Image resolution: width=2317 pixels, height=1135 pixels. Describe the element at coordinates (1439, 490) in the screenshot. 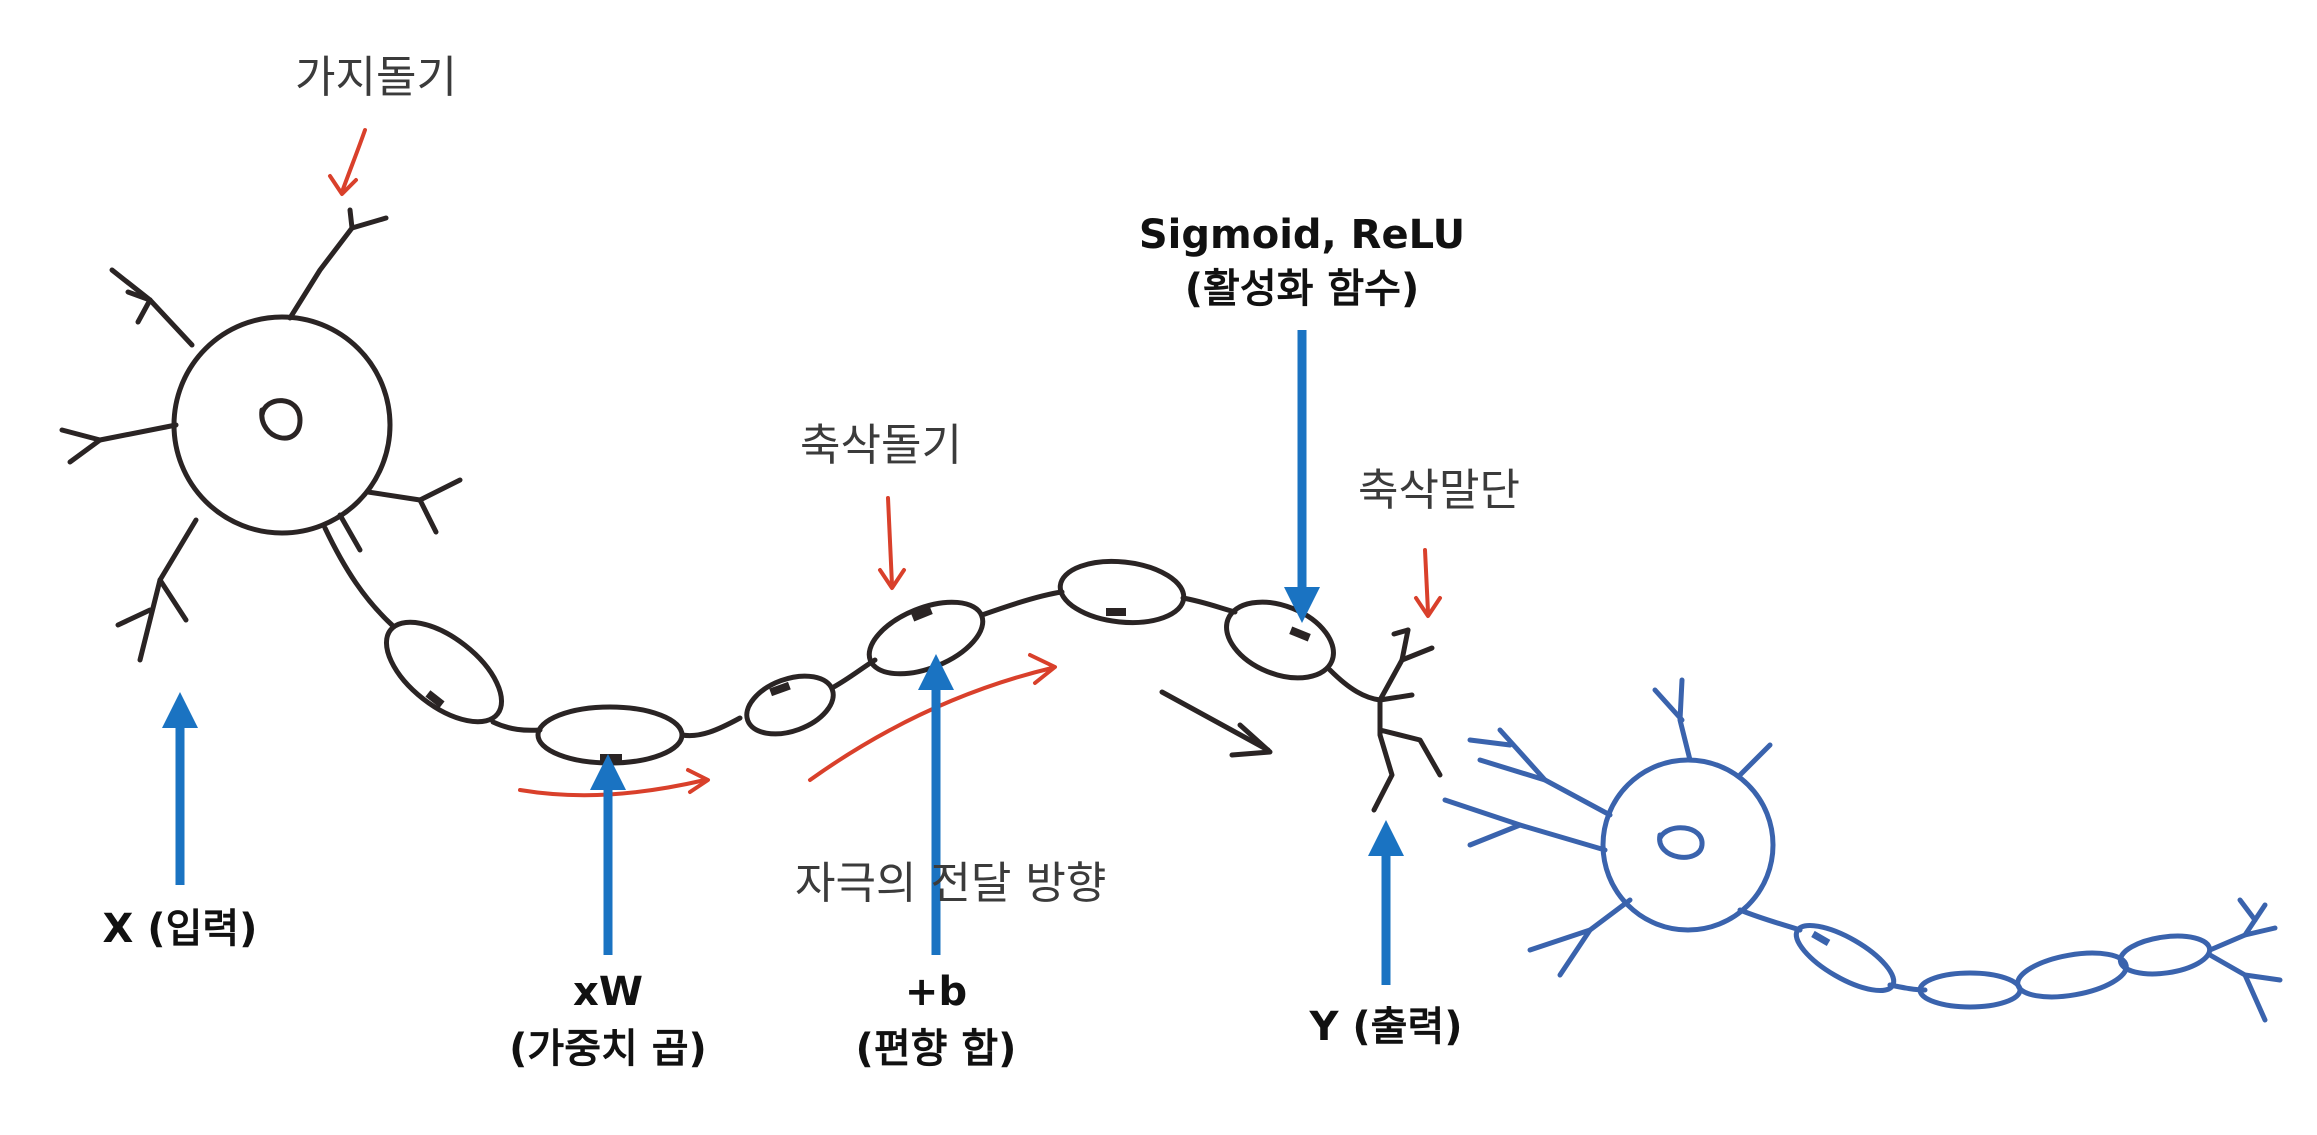

I see `axon-terminal-label: 축삭말단` at that location.